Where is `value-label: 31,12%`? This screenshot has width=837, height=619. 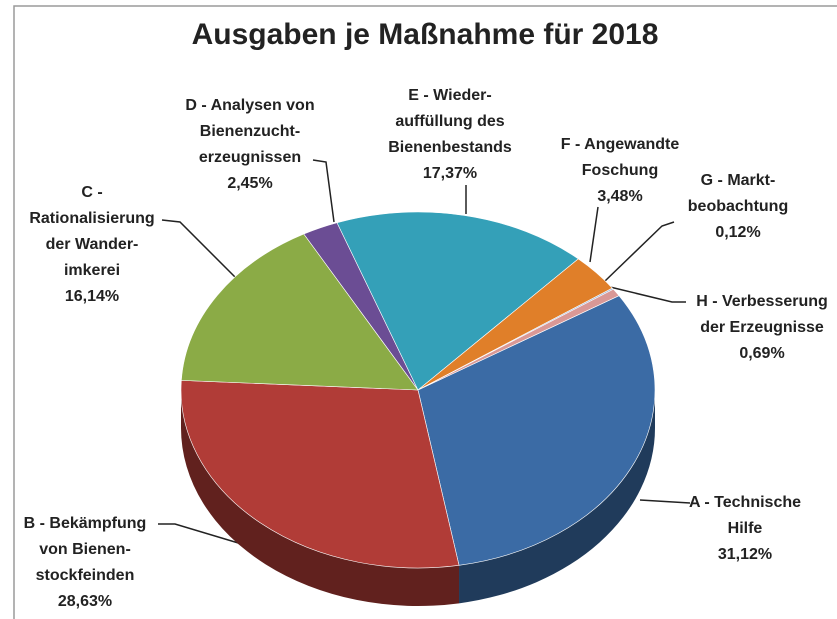 value-label: 31,12% is located at coordinates (745, 554).